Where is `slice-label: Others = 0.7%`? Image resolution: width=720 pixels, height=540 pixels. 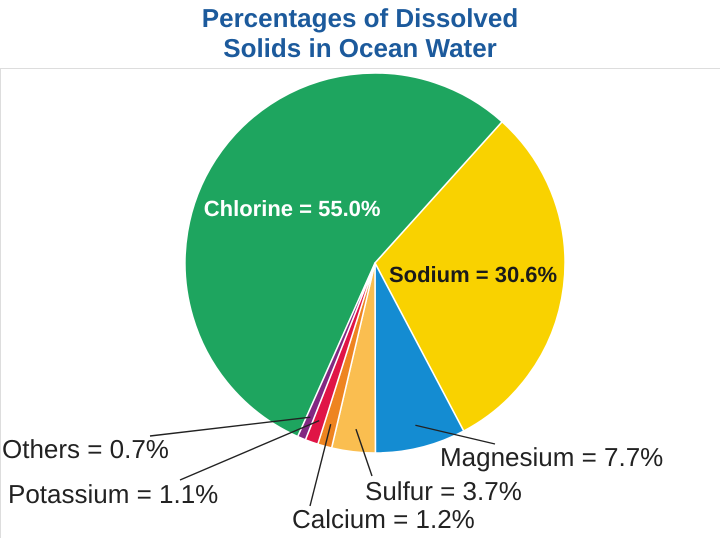 slice-label: Others = 0.7% is located at coordinates (85, 449).